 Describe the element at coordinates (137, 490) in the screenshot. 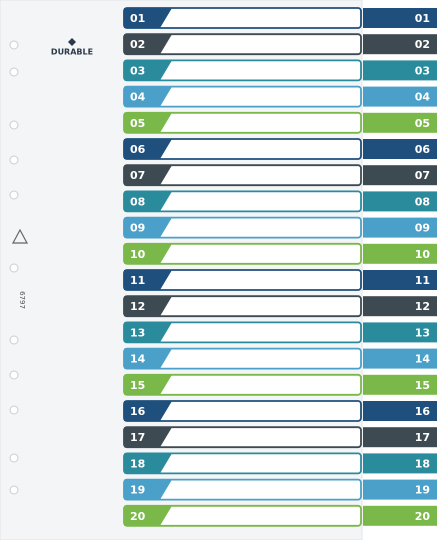

I see `tab-left-label: 19` at that location.